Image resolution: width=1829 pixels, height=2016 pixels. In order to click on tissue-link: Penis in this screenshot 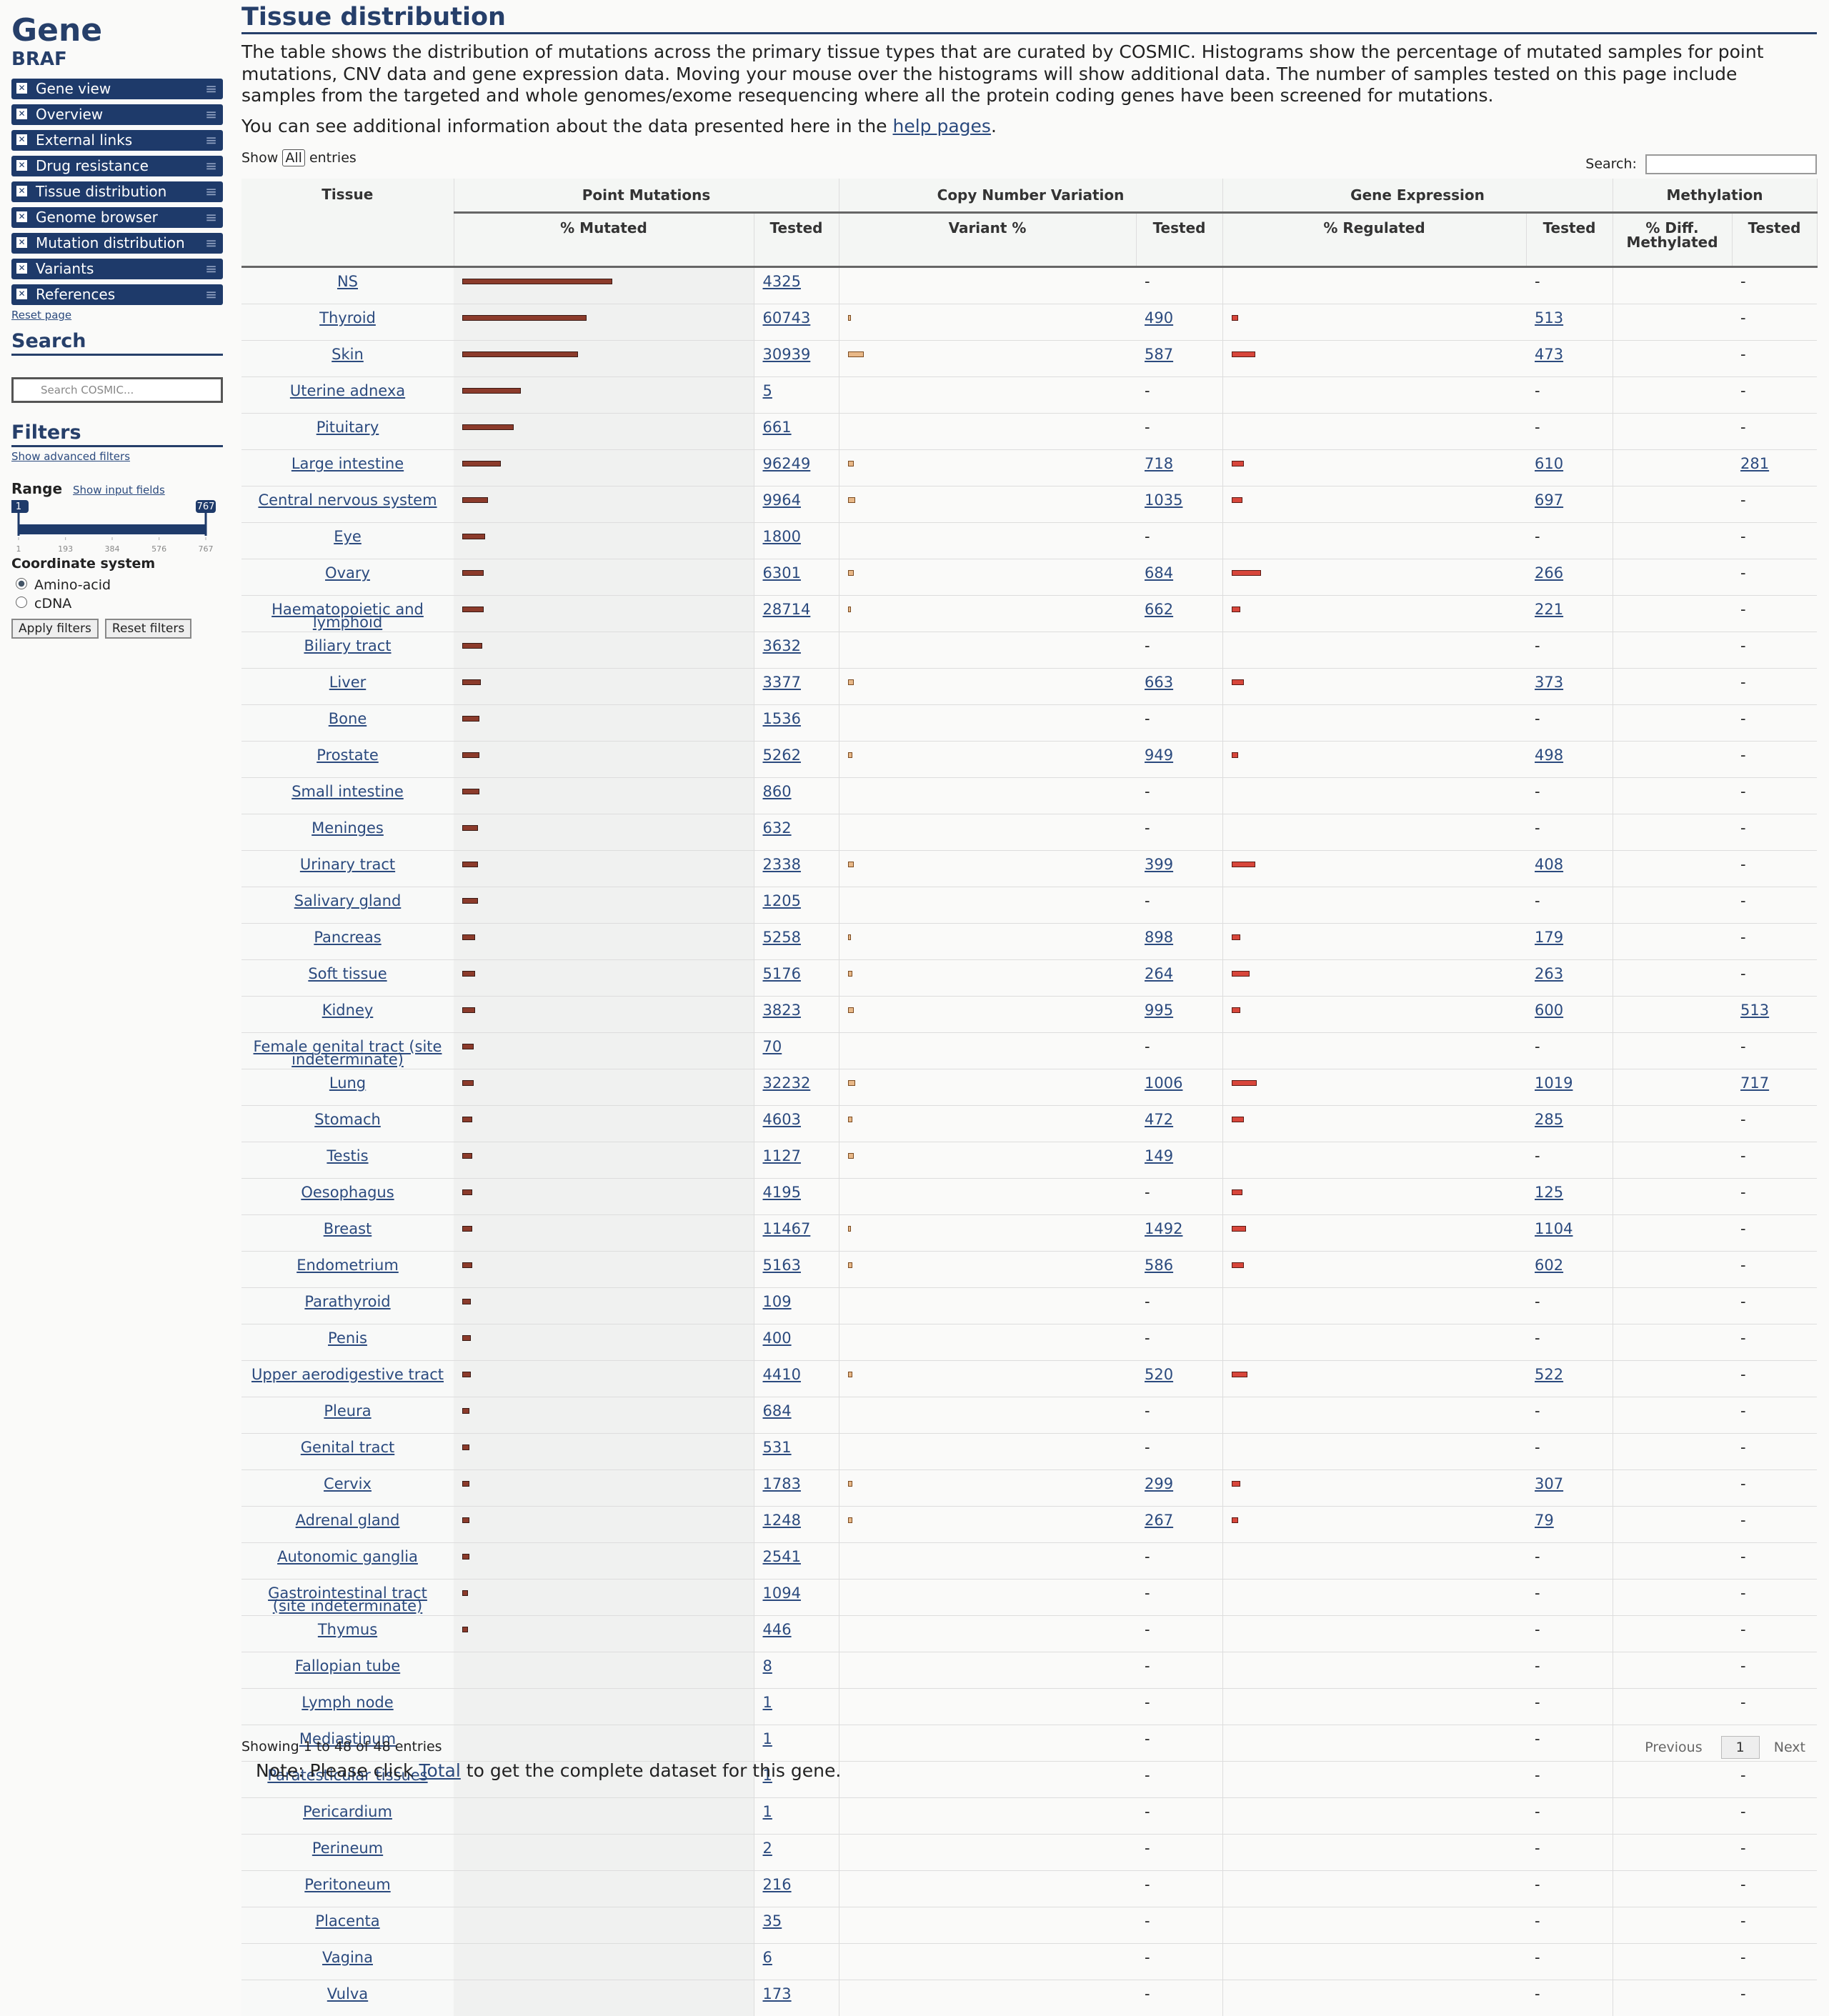, I will do `click(347, 1338)`.